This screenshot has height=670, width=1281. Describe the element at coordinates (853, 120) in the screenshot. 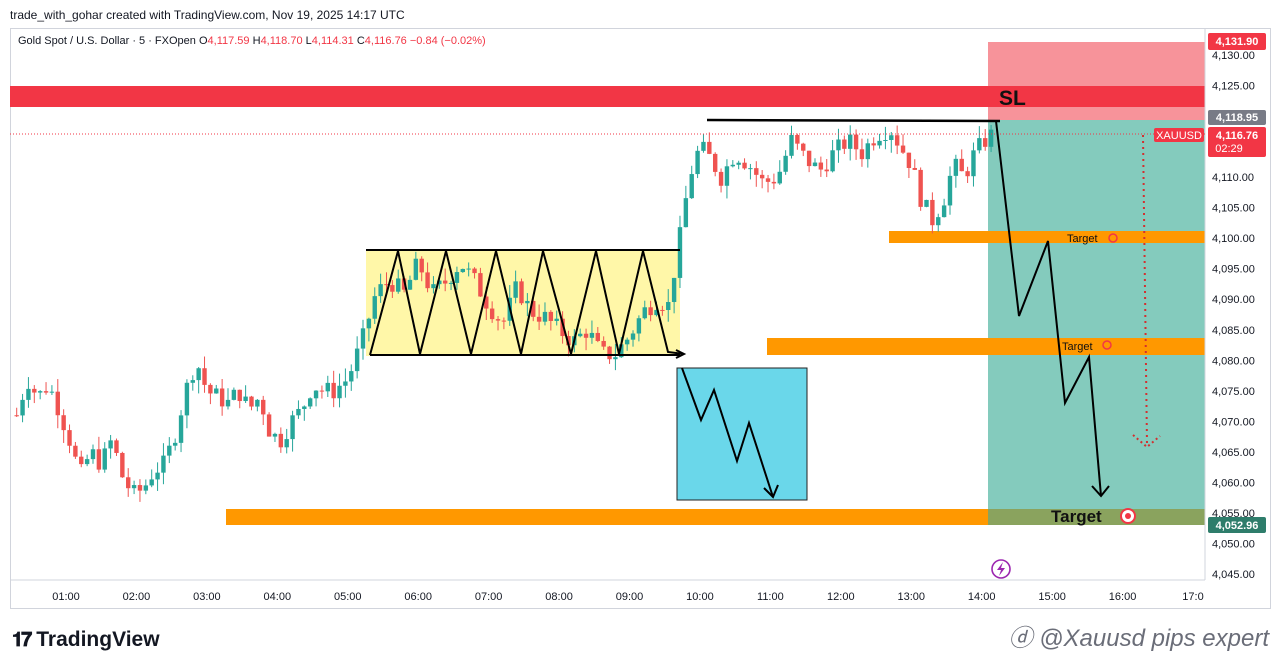

I see `resistance-line` at that location.